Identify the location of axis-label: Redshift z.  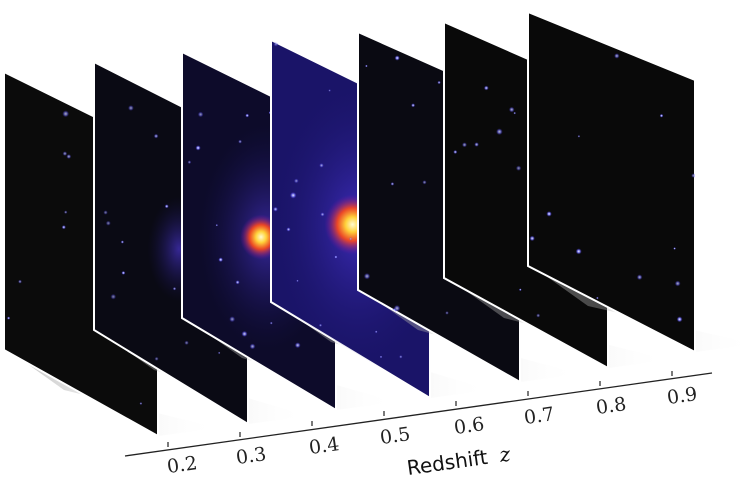
(458, 461).